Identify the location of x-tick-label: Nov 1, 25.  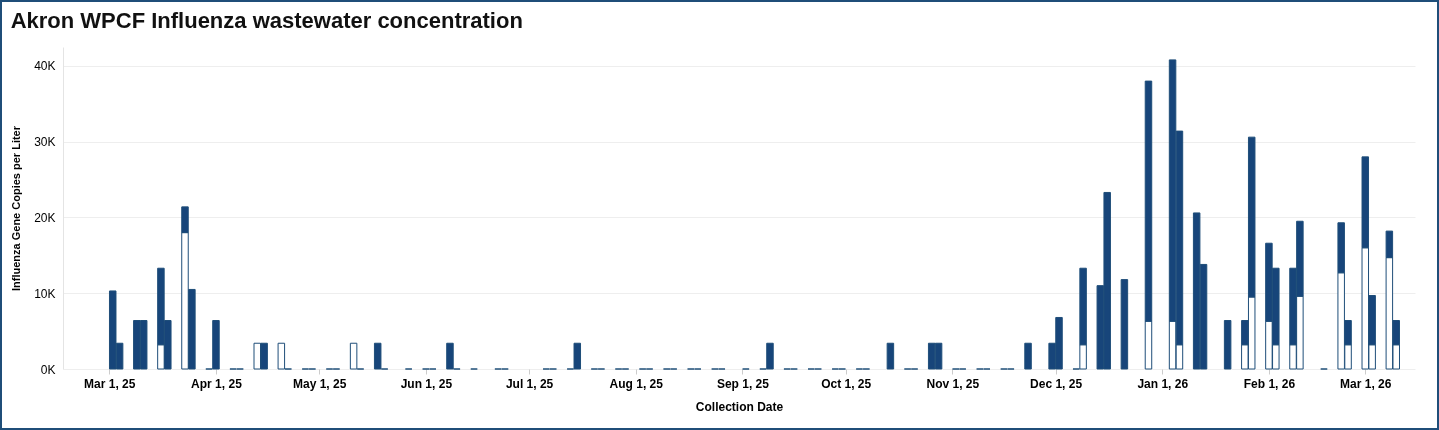
(953, 383).